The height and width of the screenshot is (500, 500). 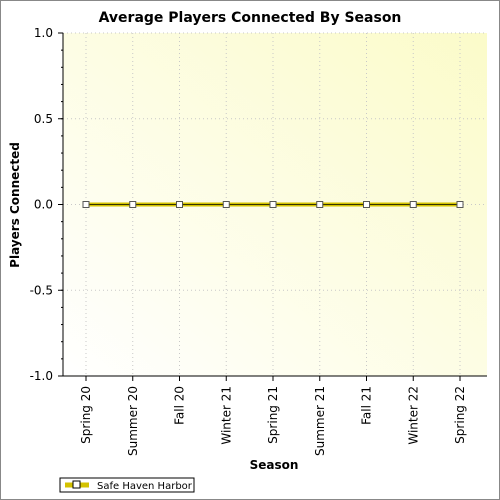 I want to click on x-tick-label: Winter 21, so click(x=226, y=415).